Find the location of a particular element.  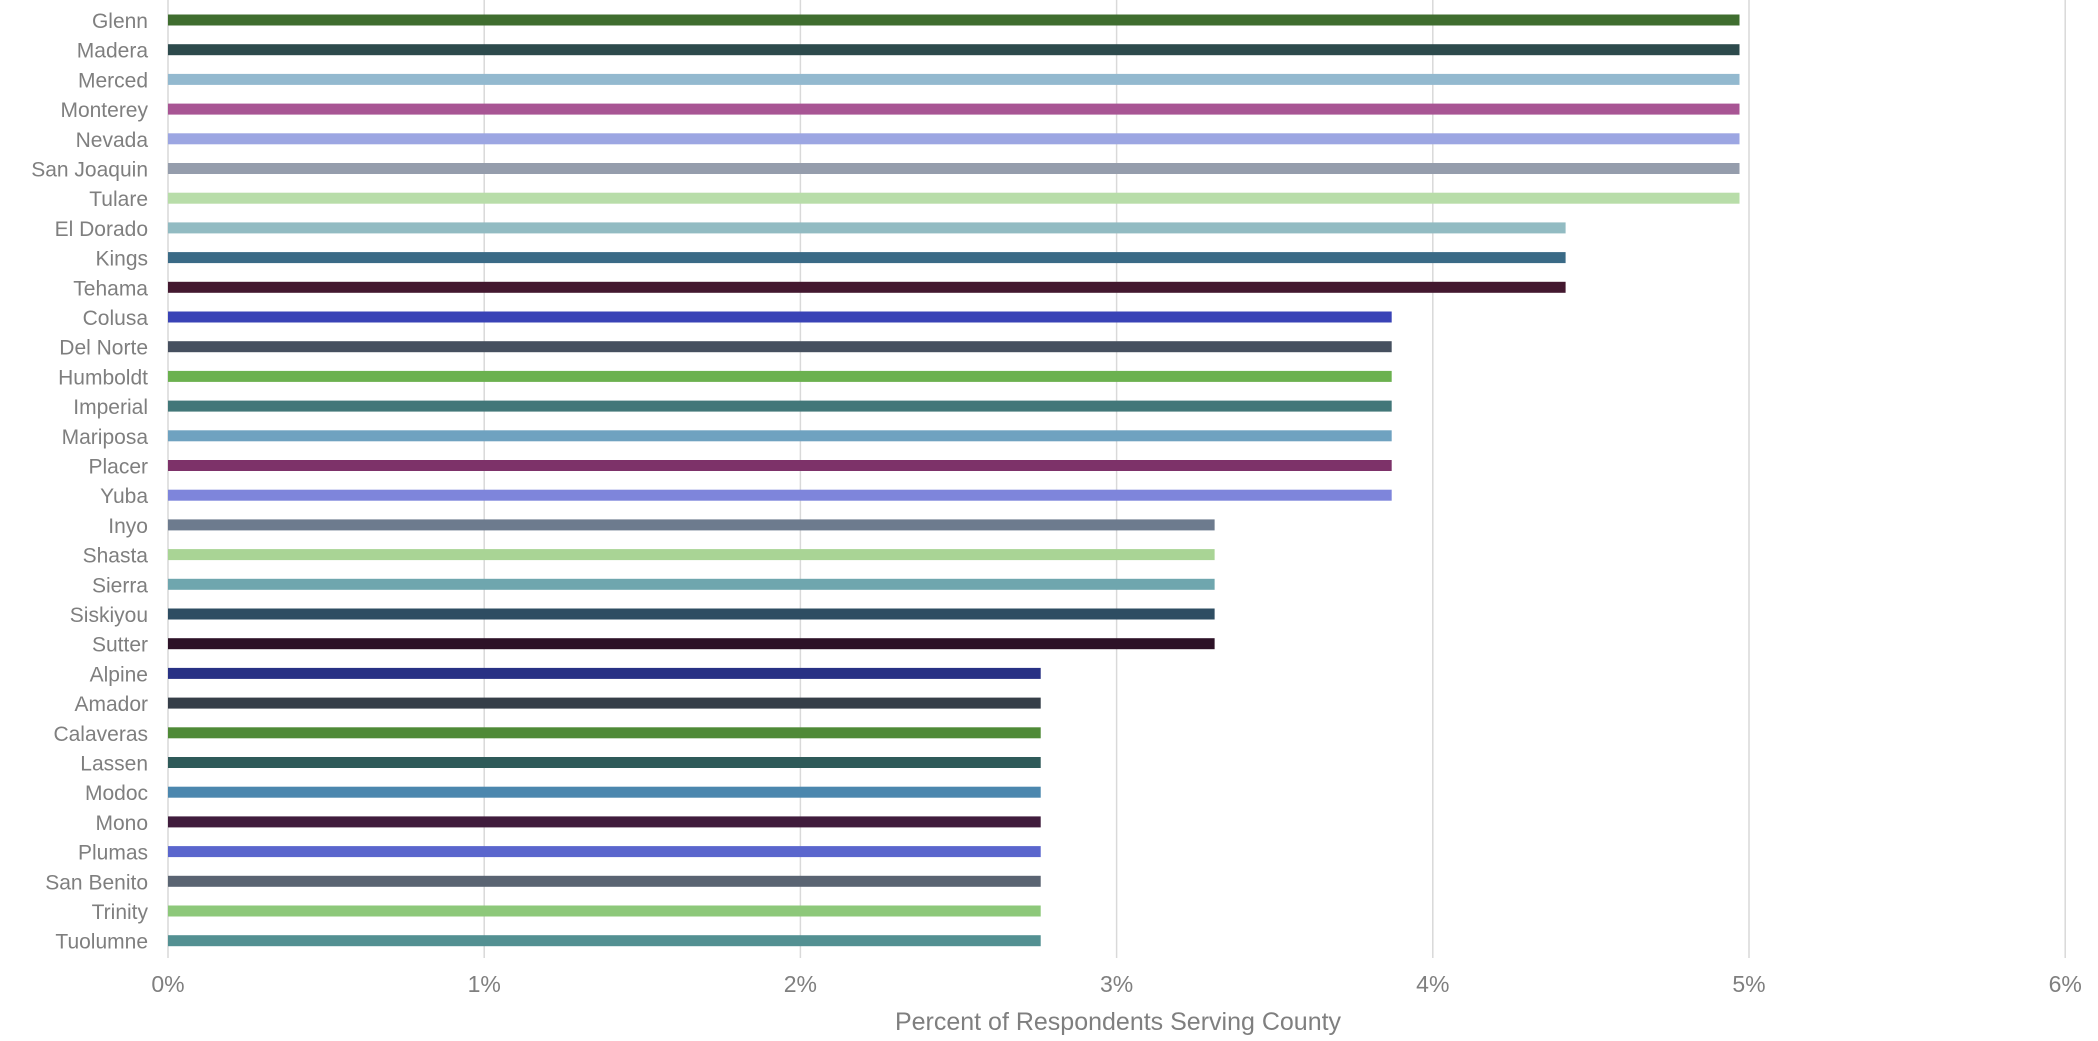

category-label: Amador is located at coordinates (111, 704).